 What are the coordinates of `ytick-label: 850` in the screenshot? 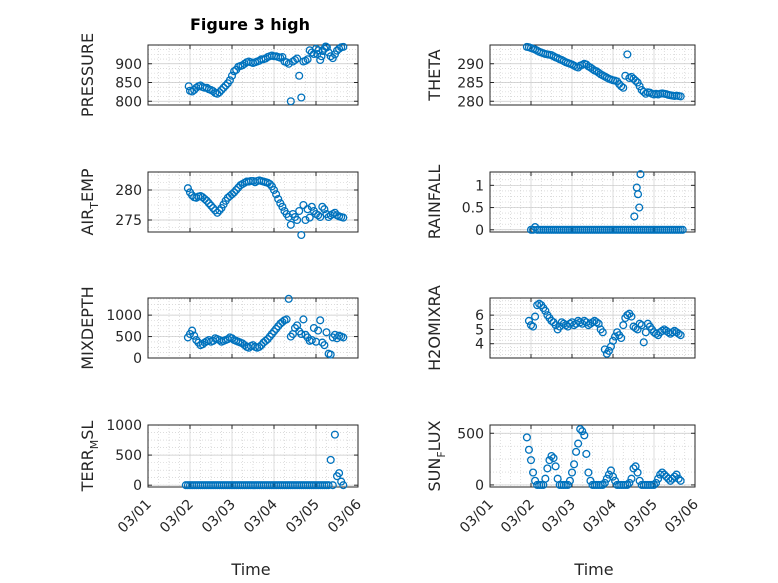 It's located at (128, 84).